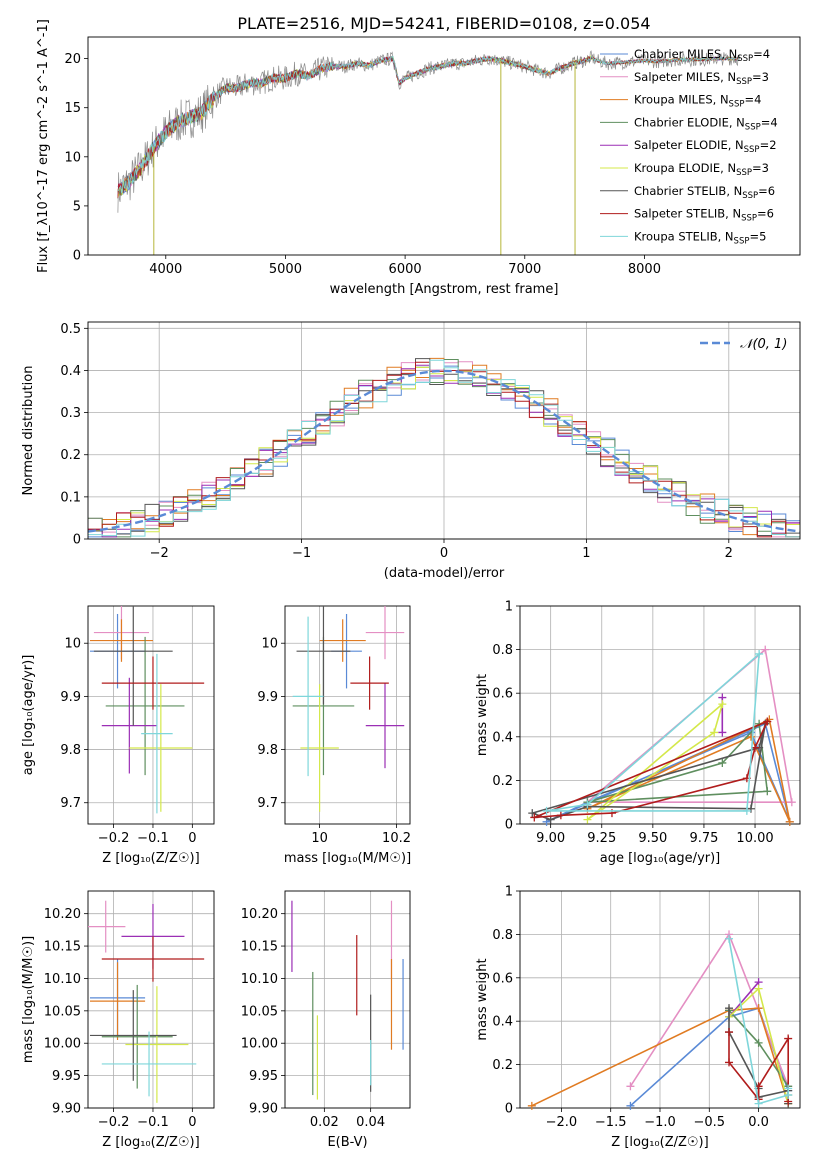 The height and width of the screenshot is (1170, 819). I want to click on spectrum-line-kroupa-stelib, so click(429, 124).